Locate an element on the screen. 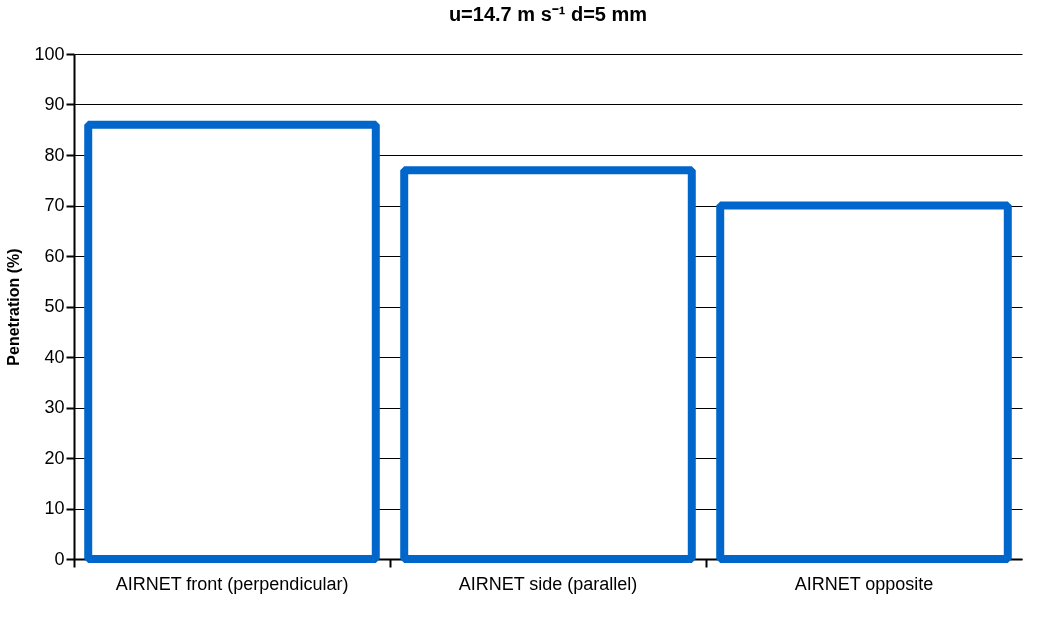 The width and height of the screenshot is (1054, 624). y-tick-label: 30 is located at coordinates (54, 407).